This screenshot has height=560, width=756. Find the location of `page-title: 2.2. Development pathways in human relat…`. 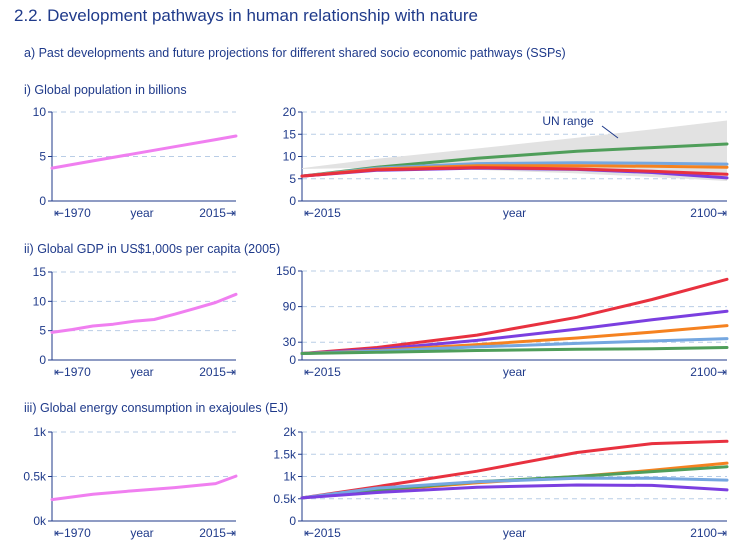

page-title: 2.2. Development pathways in human relat… is located at coordinates (246, 15).